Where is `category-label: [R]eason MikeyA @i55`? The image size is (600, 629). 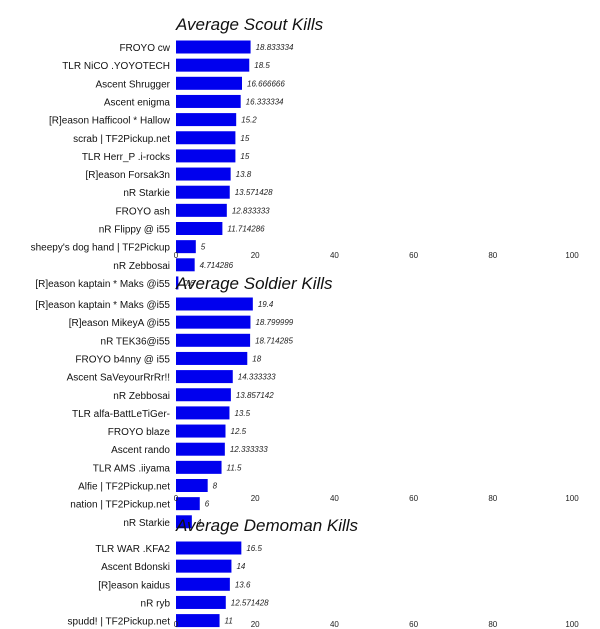
category-label: [R]eason MikeyA @i55 is located at coordinates (120, 323).